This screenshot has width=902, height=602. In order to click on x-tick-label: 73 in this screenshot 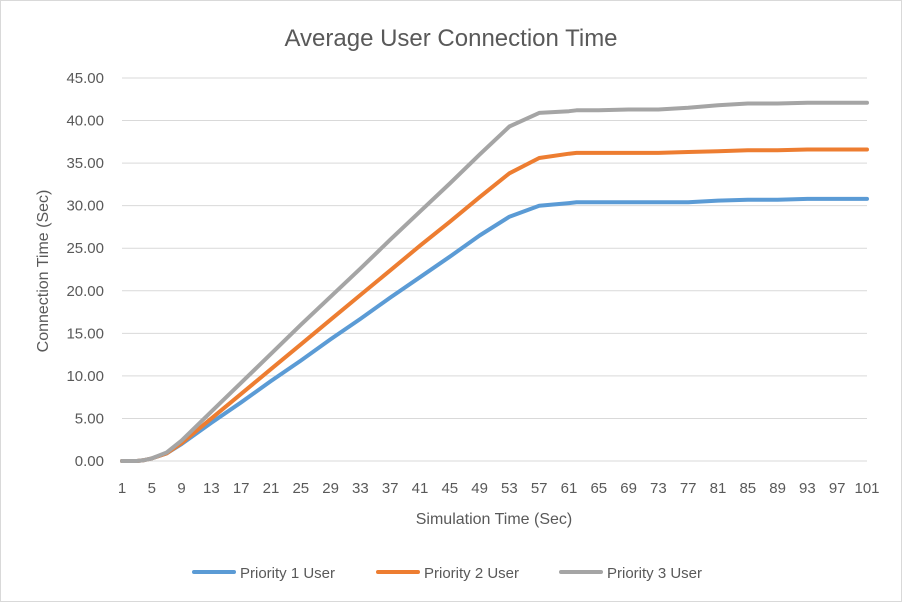, I will do `click(658, 488)`.